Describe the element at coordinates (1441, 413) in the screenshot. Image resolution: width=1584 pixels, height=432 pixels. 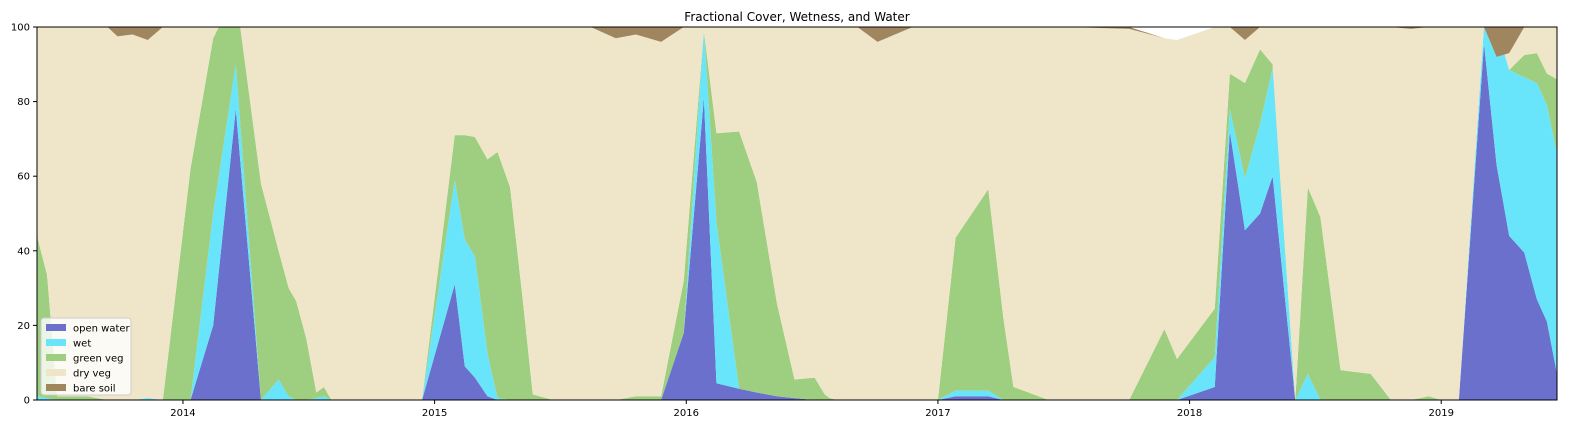
I see `x-tick-label: 2019` at that location.